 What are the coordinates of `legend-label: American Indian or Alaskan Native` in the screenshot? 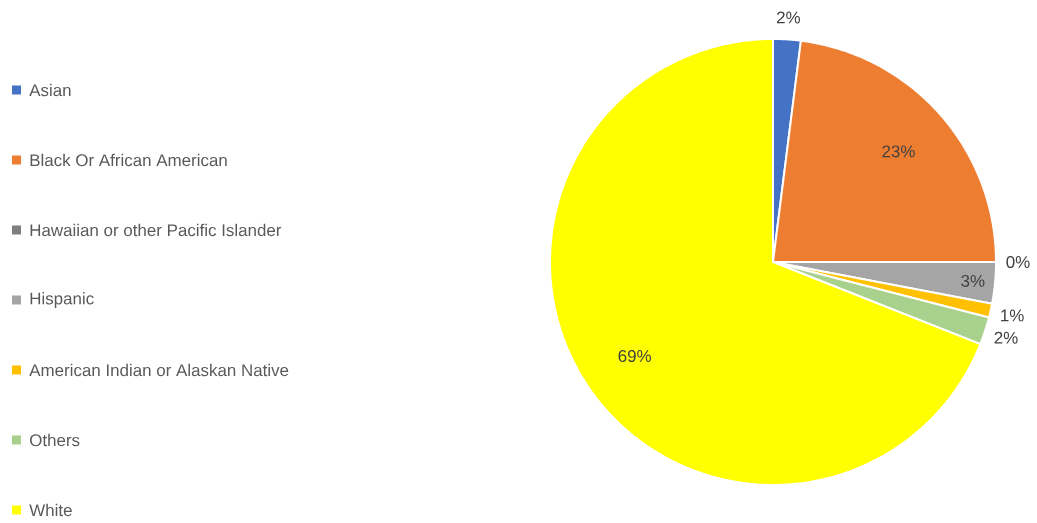 It's located at (159, 370).